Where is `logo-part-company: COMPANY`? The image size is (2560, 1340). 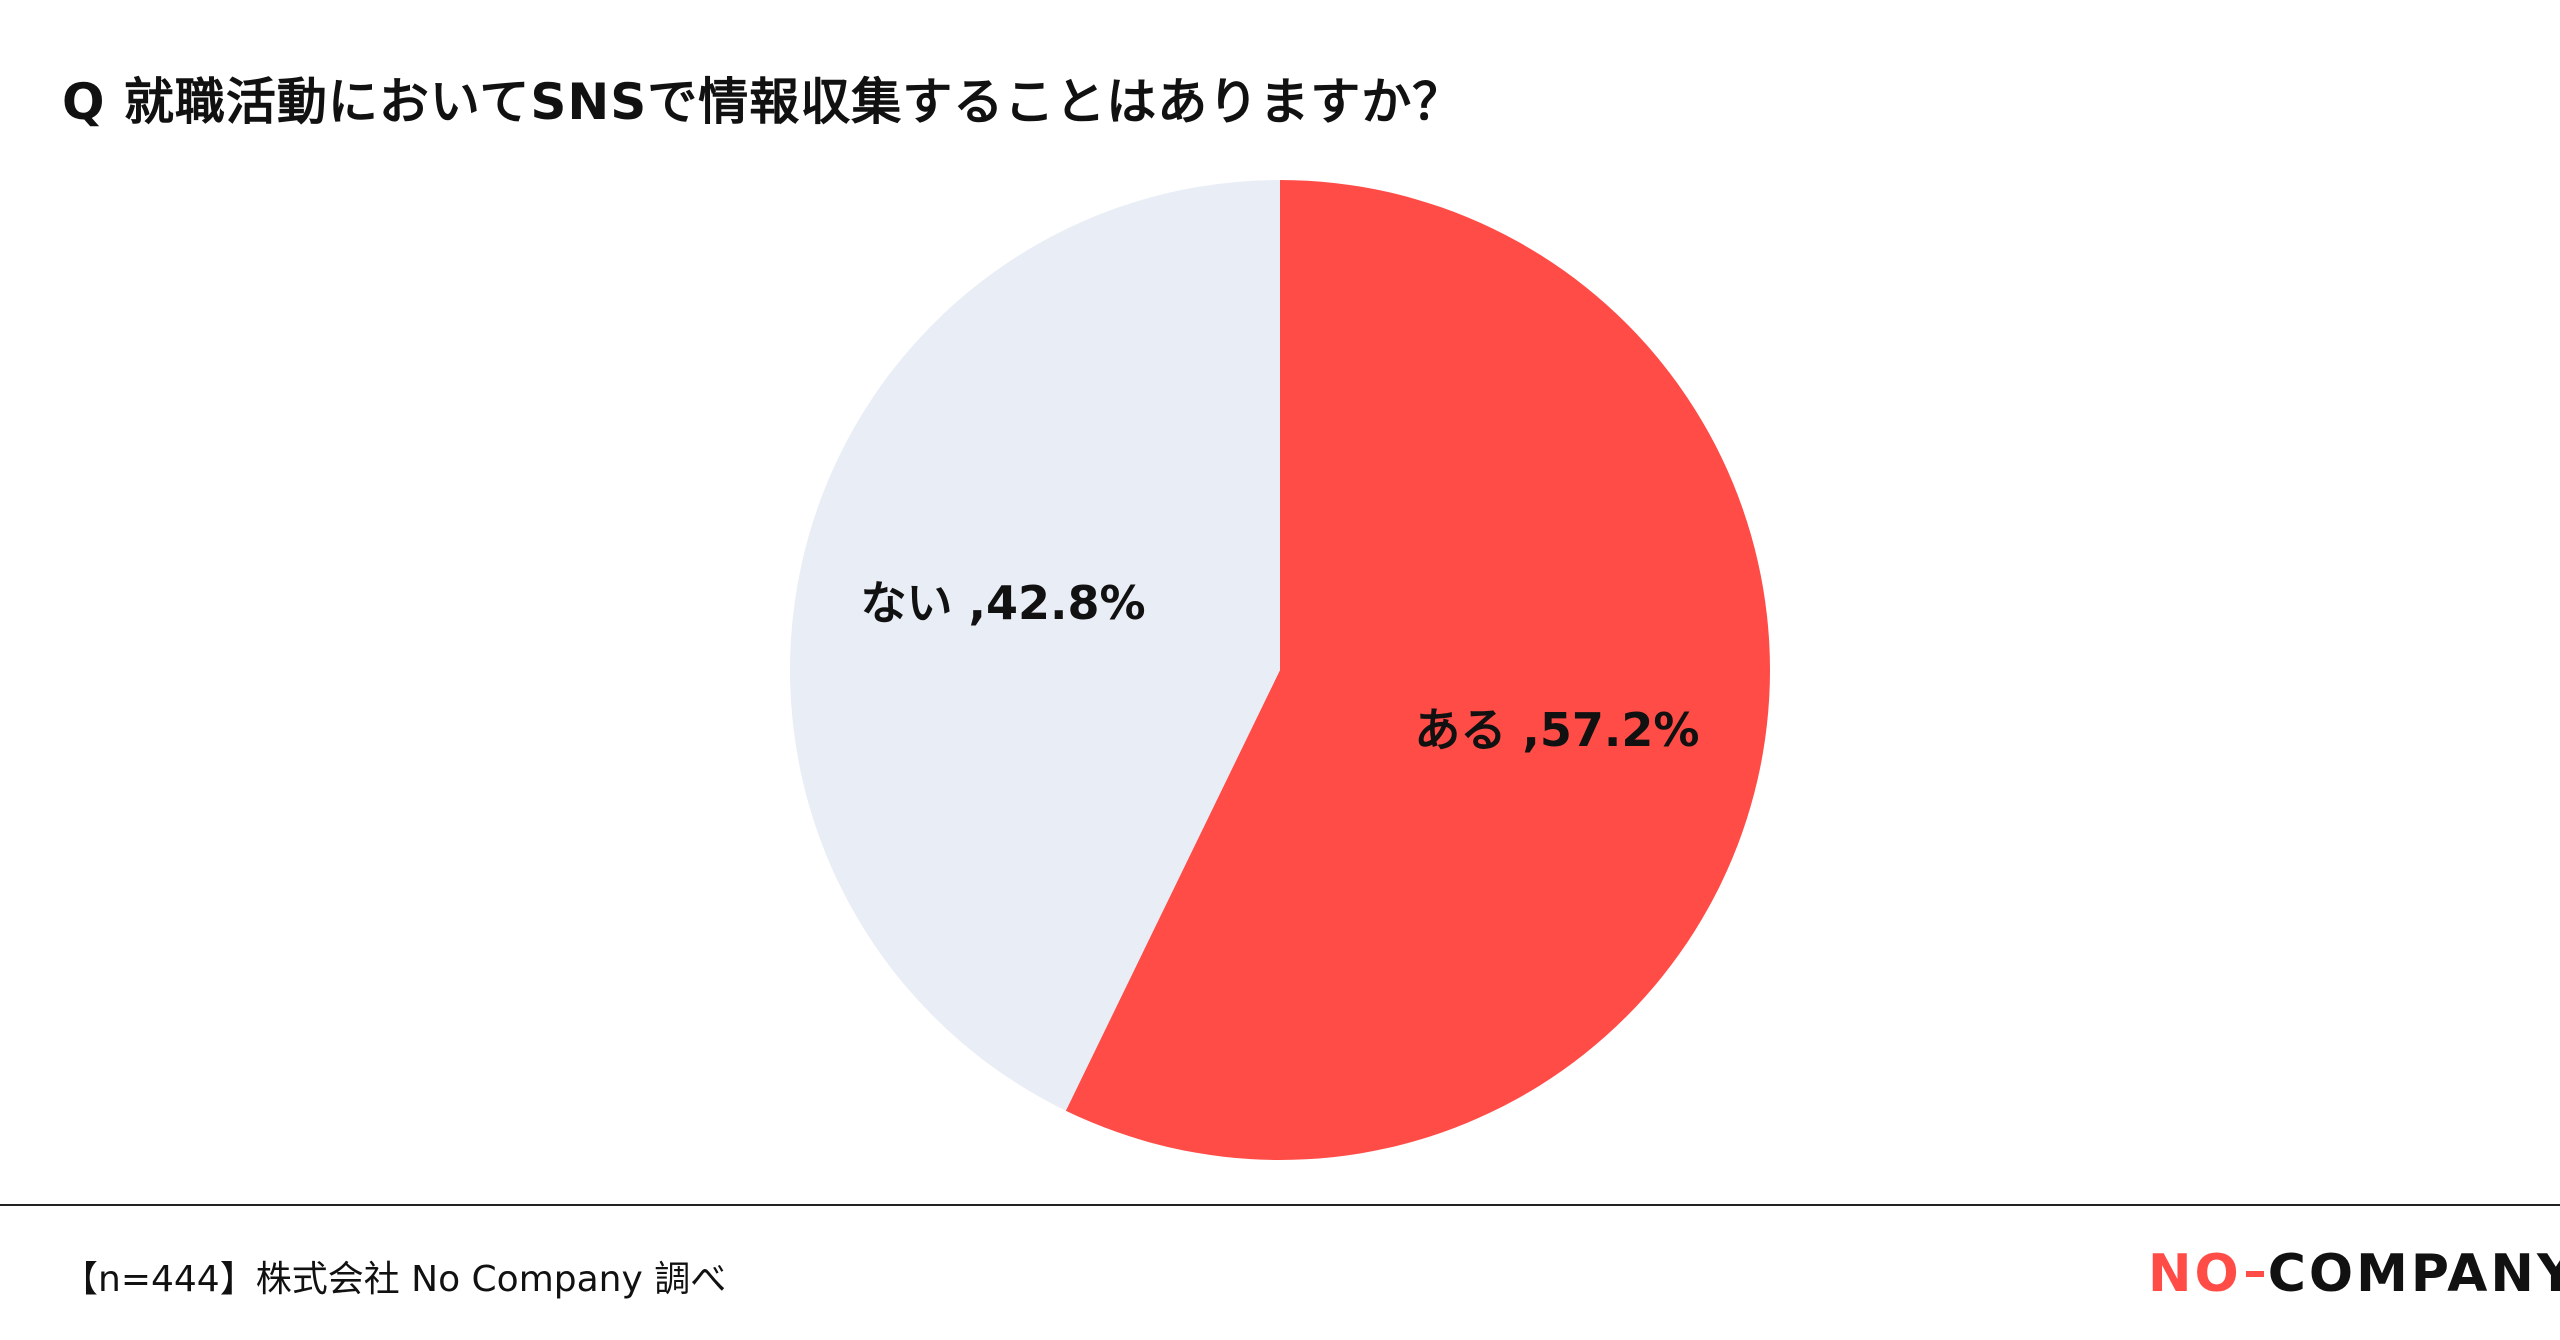 logo-part-company: COMPANY is located at coordinates (2413, 1274).